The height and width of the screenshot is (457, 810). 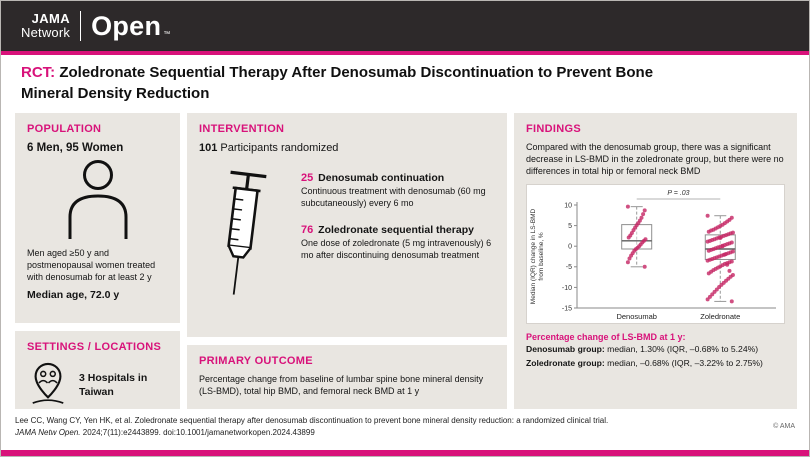 What do you see at coordinates (784, 427) in the screenshot?
I see `copyright-notice: © AMA` at bounding box center [784, 427].